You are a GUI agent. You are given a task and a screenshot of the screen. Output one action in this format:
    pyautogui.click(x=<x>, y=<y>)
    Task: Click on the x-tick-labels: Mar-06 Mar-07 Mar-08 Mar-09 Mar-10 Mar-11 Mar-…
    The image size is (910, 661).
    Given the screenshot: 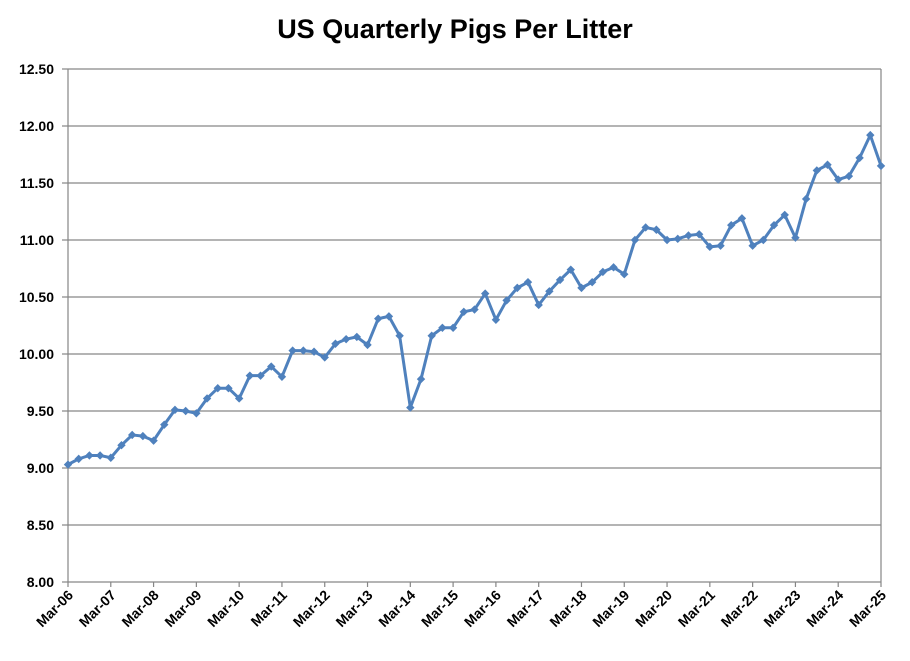 What is the action you would take?
    pyautogui.click(x=461, y=608)
    